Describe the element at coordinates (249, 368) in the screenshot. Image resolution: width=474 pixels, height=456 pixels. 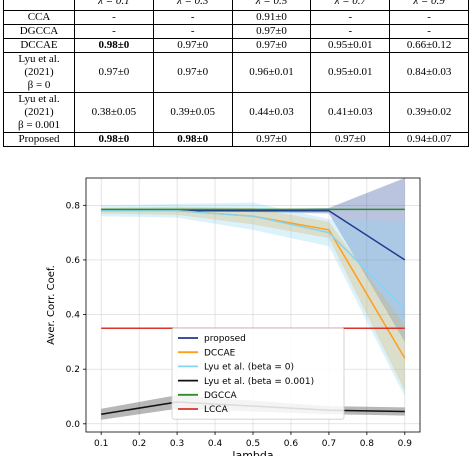
I see `legend-entry: Lyu et al. (beta = 0)` at that location.